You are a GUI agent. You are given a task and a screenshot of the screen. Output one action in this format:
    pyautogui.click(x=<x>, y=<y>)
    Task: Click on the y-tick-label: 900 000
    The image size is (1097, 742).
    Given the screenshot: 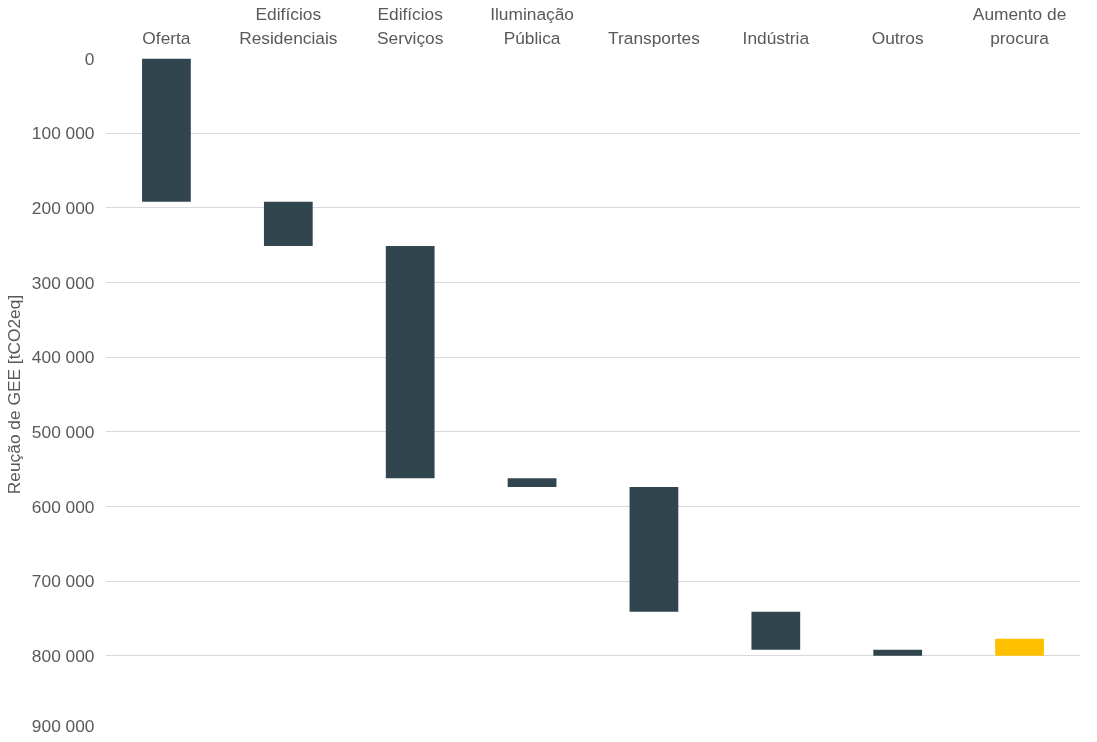 What is the action you would take?
    pyautogui.click(x=63, y=725)
    